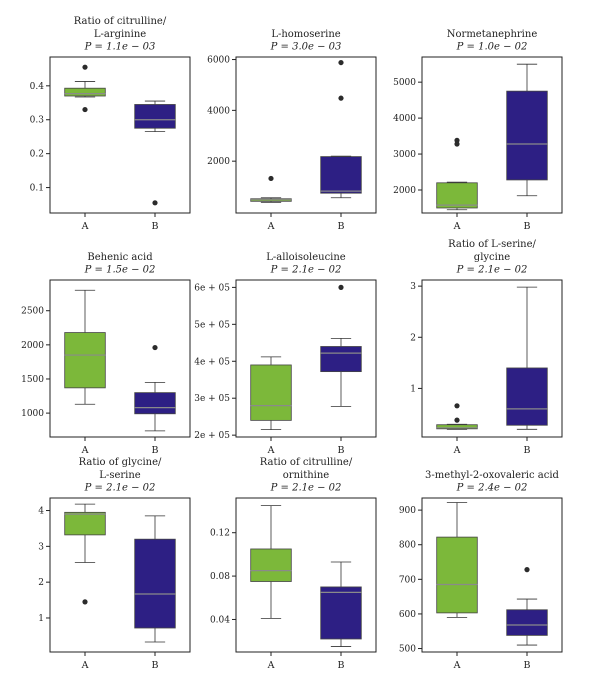 The height and width of the screenshot is (688, 600). What do you see at coordinates (407, 615) in the screenshot?
I see `y-tick-label: 600` at bounding box center [407, 615].